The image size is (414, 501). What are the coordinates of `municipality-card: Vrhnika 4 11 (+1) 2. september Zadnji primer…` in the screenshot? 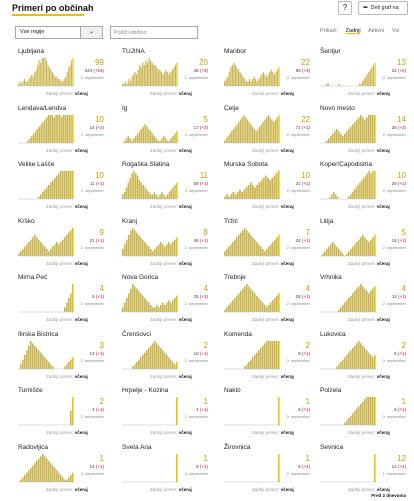 It's located at (367, 303).